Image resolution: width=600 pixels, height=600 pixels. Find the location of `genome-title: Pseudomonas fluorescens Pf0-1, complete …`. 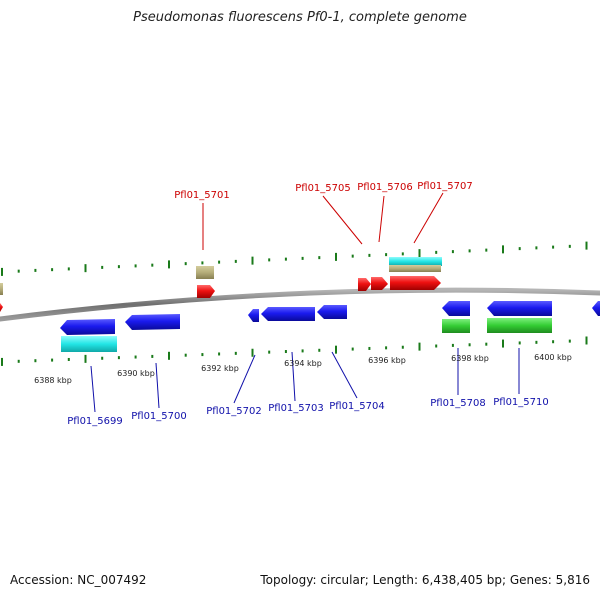

genome-title: Pseudomonas fluorescens Pf0-1, complete … is located at coordinates (300, 17).